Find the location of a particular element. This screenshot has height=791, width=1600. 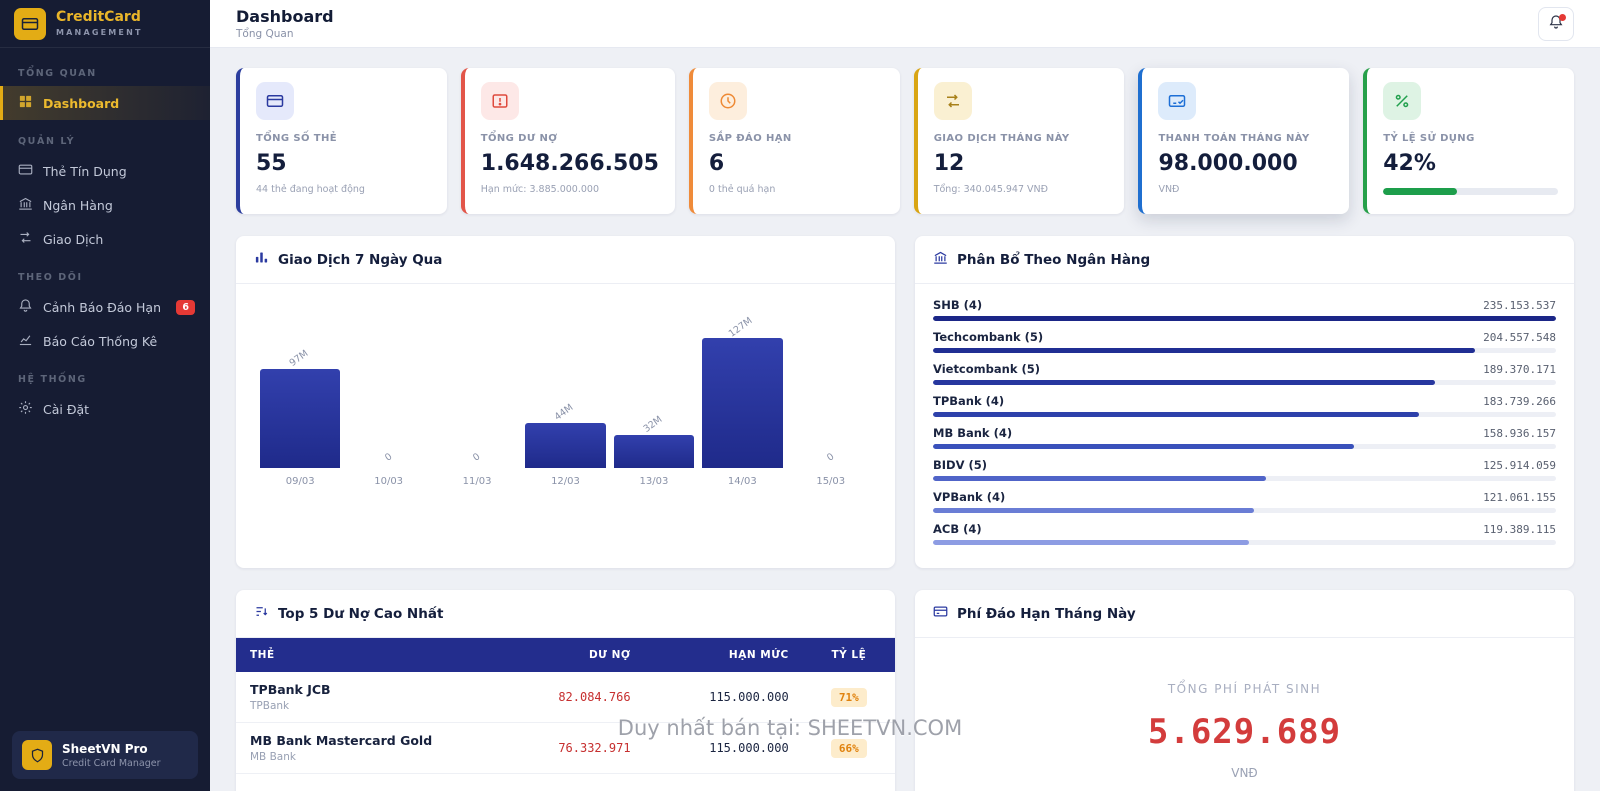

nav-section-system: HỆ THỐNG is located at coordinates (52, 379).